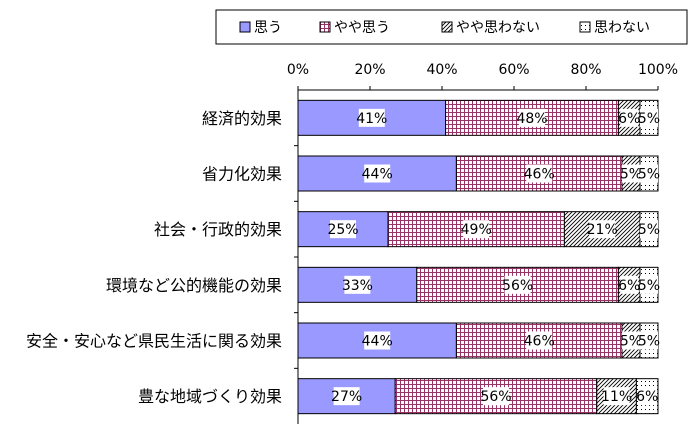 The height and width of the screenshot is (428, 698). What do you see at coordinates (622, 28) in the screenshot?
I see `legend-label-4: 思わない` at bounding box center [622, 28].